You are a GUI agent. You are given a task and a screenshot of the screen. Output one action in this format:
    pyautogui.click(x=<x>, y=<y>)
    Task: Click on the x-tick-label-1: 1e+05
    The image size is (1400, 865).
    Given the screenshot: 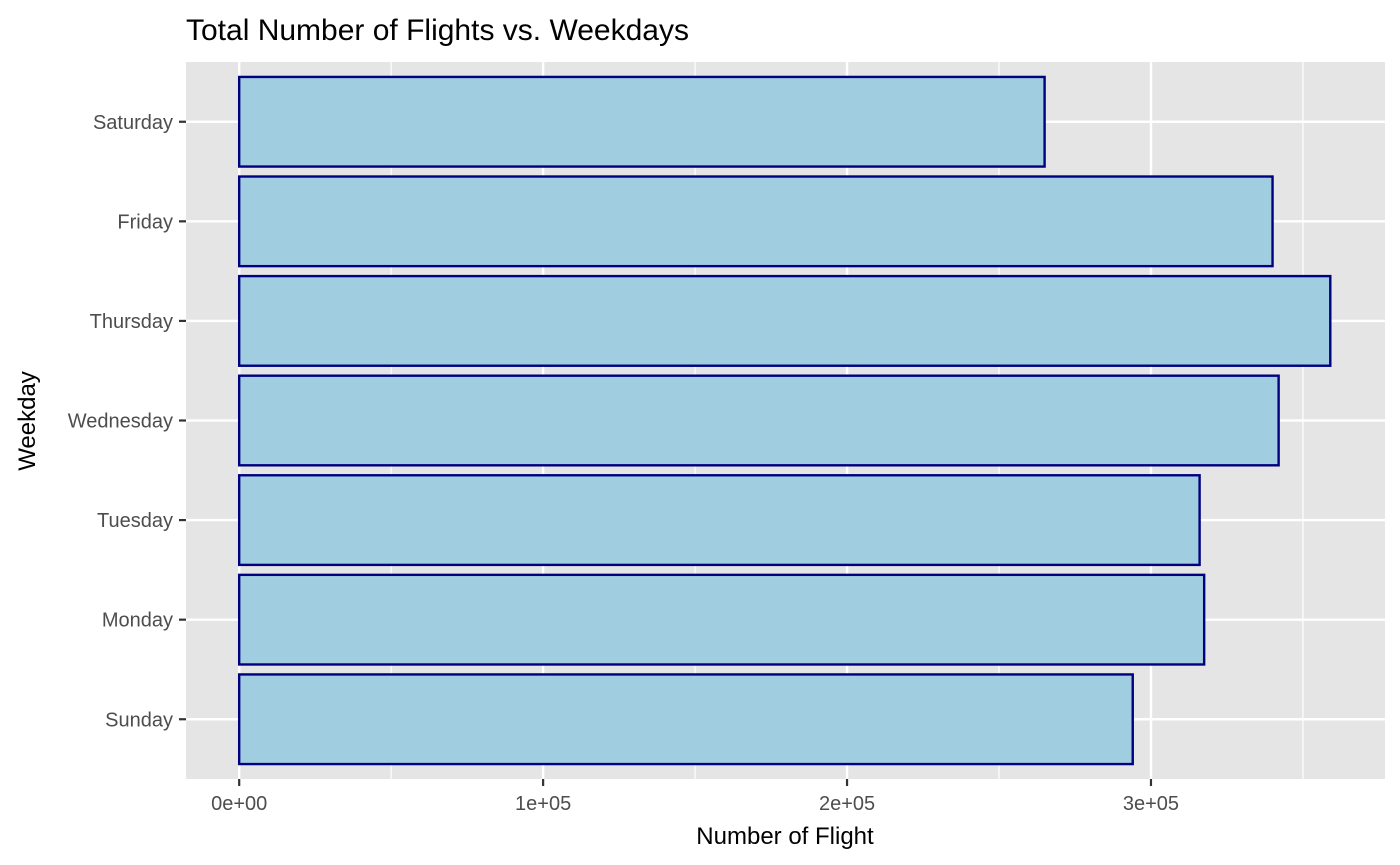 What is the action you would take?
    pyautogui.click(x=543, y=804)
    